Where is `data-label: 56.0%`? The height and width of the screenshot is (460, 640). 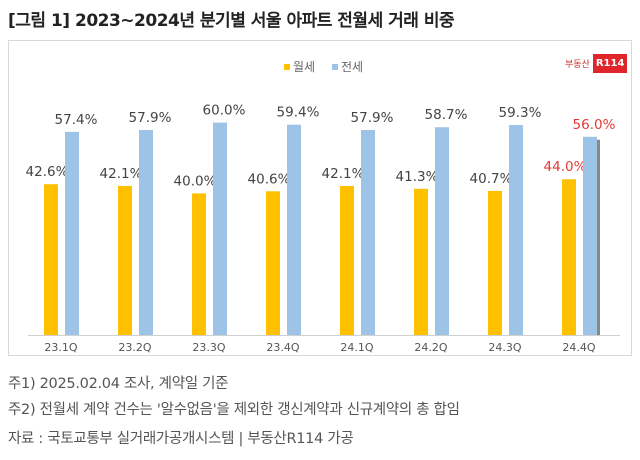
data-label: 56.0% is located at coordinates (594, 125).